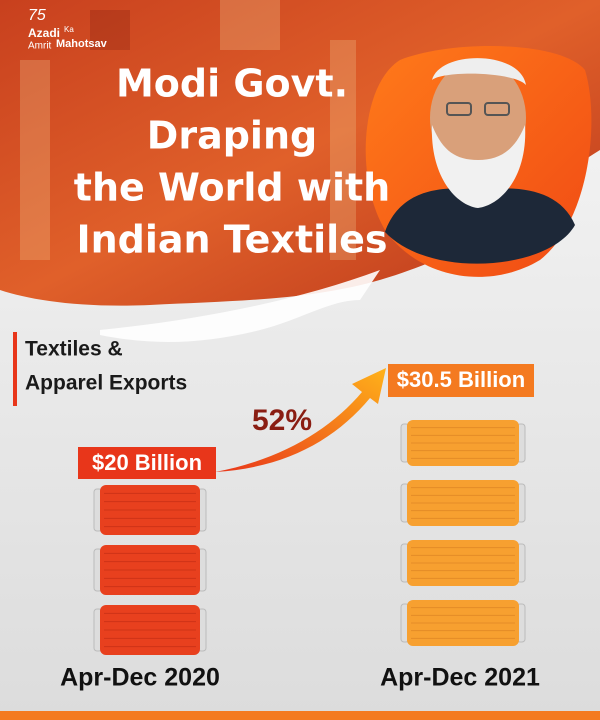  I want to click on period-label: Apr-Dec 2020, so click(140, 678).